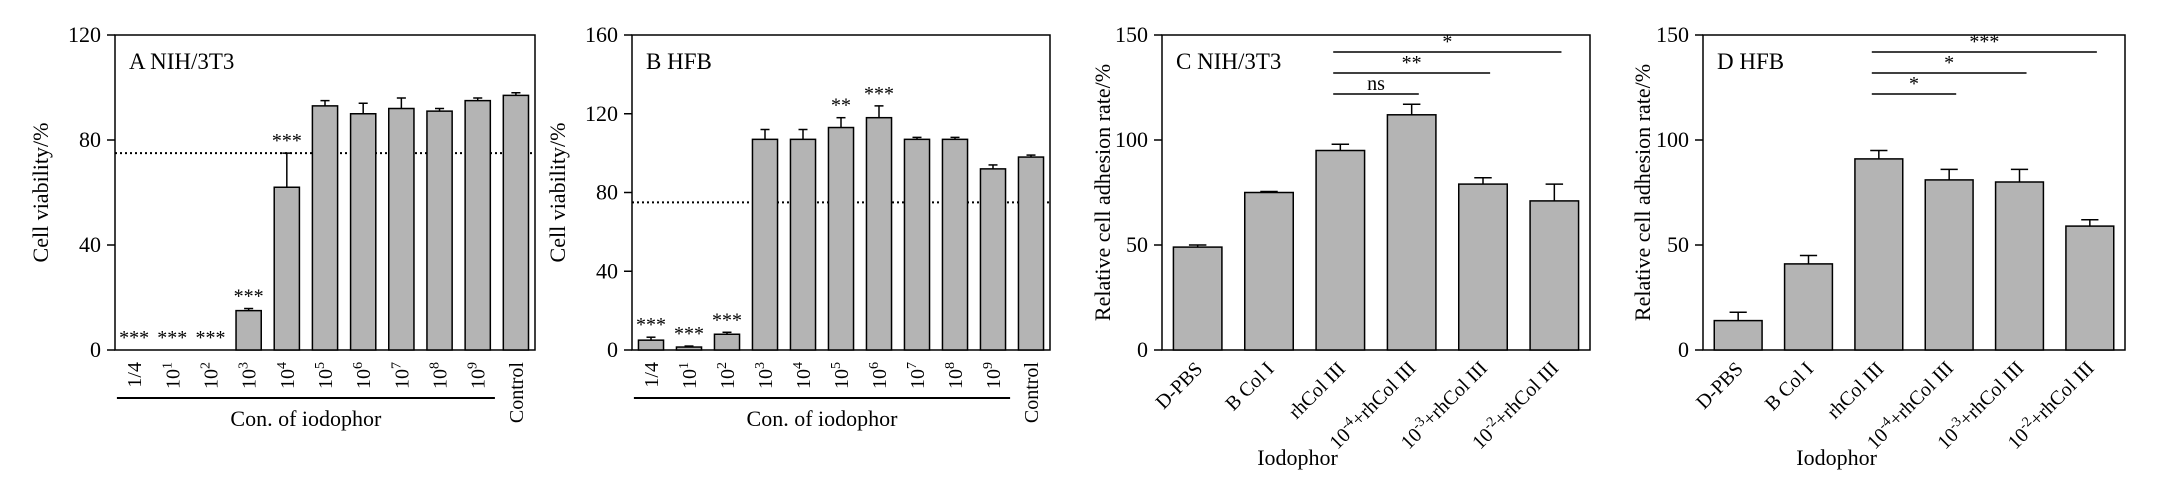 The width and height of the screenshot is (2162, 489). What do you see at coordinates (1984, 42) in the screenshot?
I see `comparison-label: ***` at bounding box center [1984, 42].